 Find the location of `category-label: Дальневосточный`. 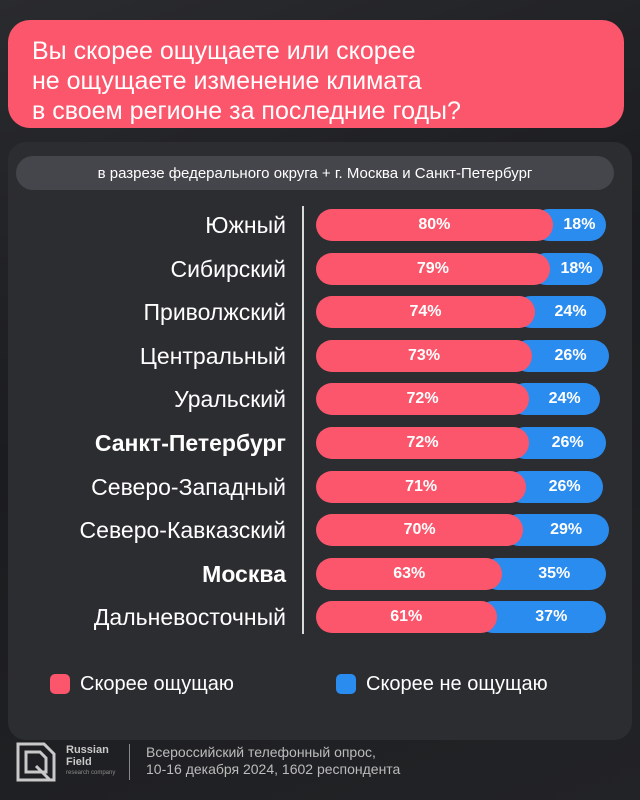

category-label: Дальневосточный is located at coordinates (189, 617).